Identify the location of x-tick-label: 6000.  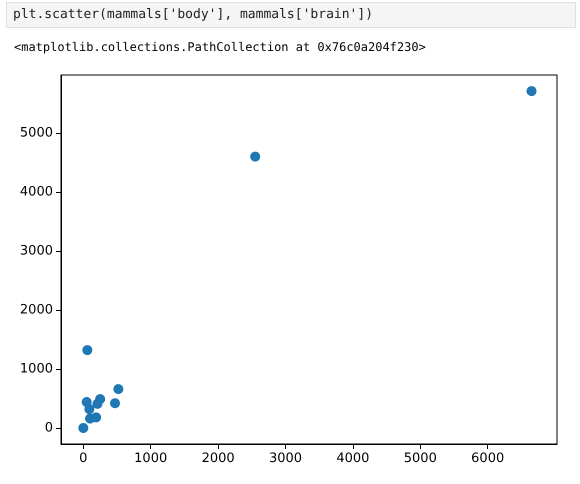
(487, 458).